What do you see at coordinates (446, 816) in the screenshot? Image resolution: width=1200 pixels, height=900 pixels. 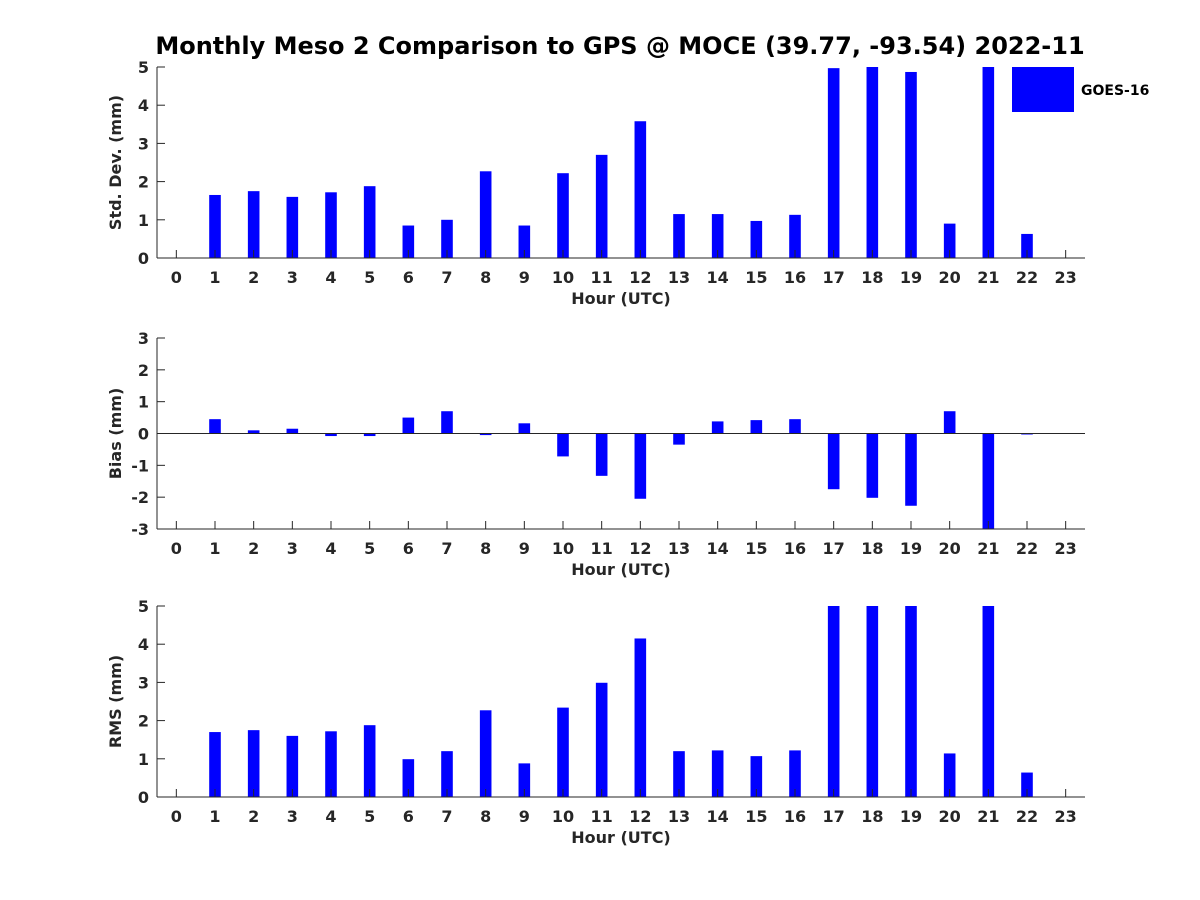 I see `rms-xtick-label-7: 7` at bounding box center [446, 816].